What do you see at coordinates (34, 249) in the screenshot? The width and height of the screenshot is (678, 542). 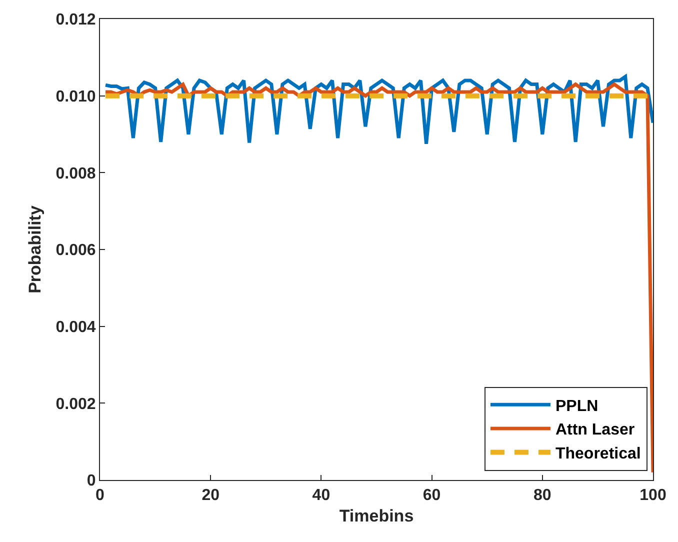 I see `y-axis-title: Probability` at bounding box center [34, 249].